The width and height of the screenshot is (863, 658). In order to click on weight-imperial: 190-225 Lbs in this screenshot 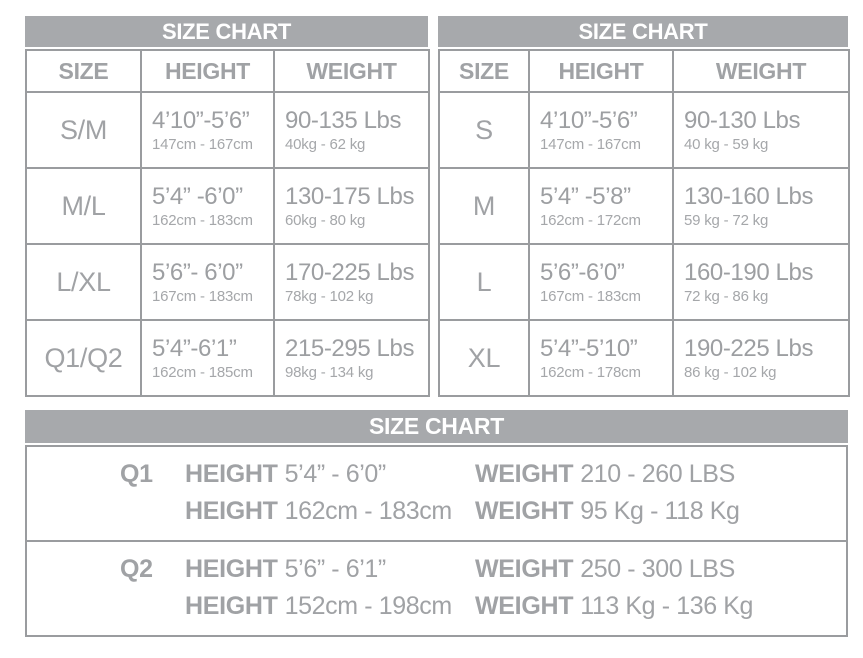, I will do `click(749, 348)`.